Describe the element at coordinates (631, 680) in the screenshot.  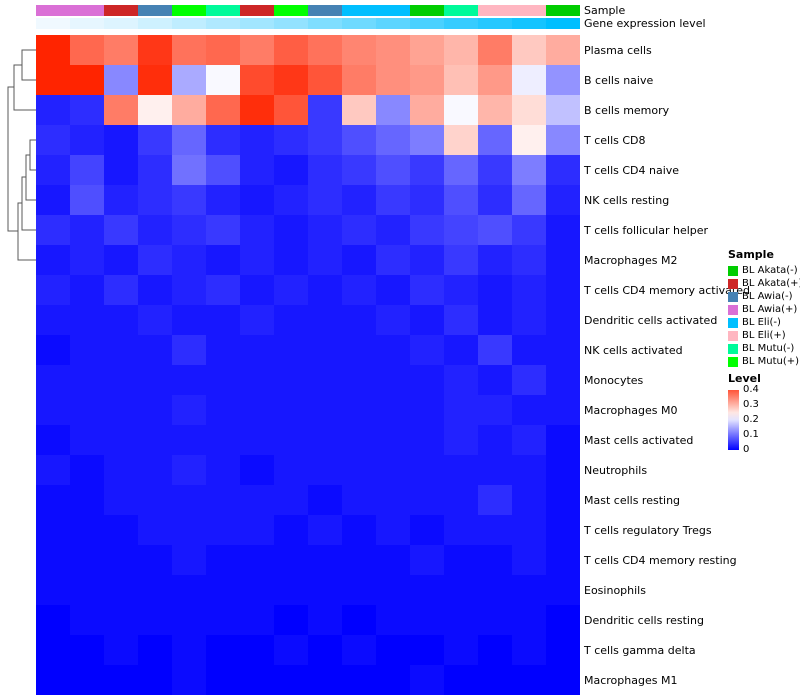
I see `row-label: Macrophages M1` at that location.